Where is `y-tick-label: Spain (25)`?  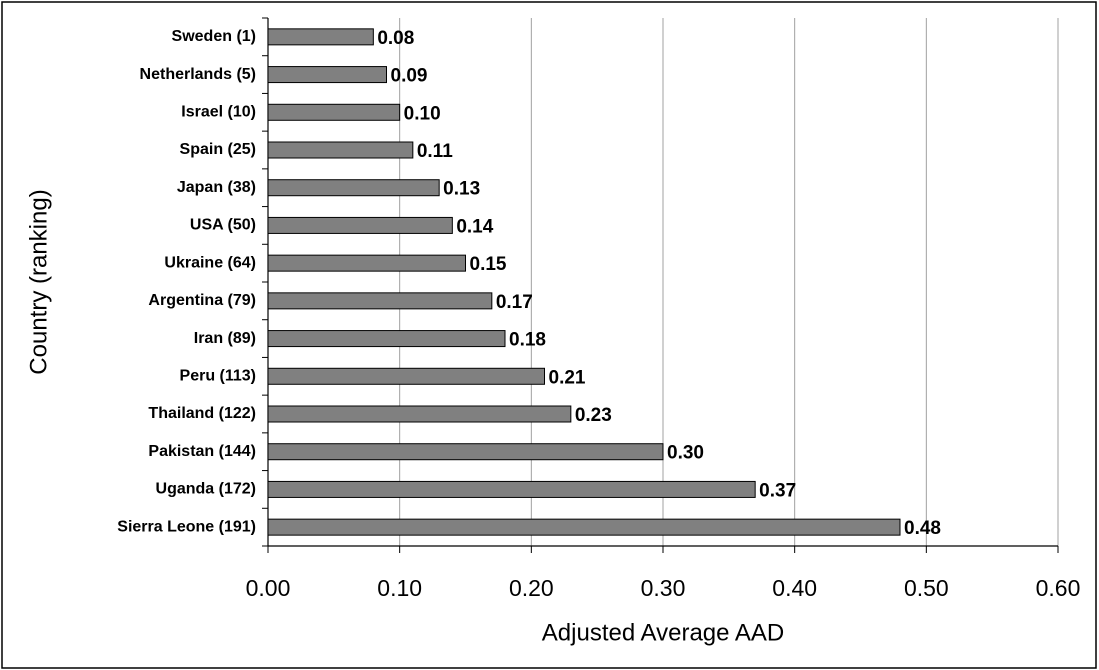
y-tick-label: Spain (25) is located at coordinates (218, 149).